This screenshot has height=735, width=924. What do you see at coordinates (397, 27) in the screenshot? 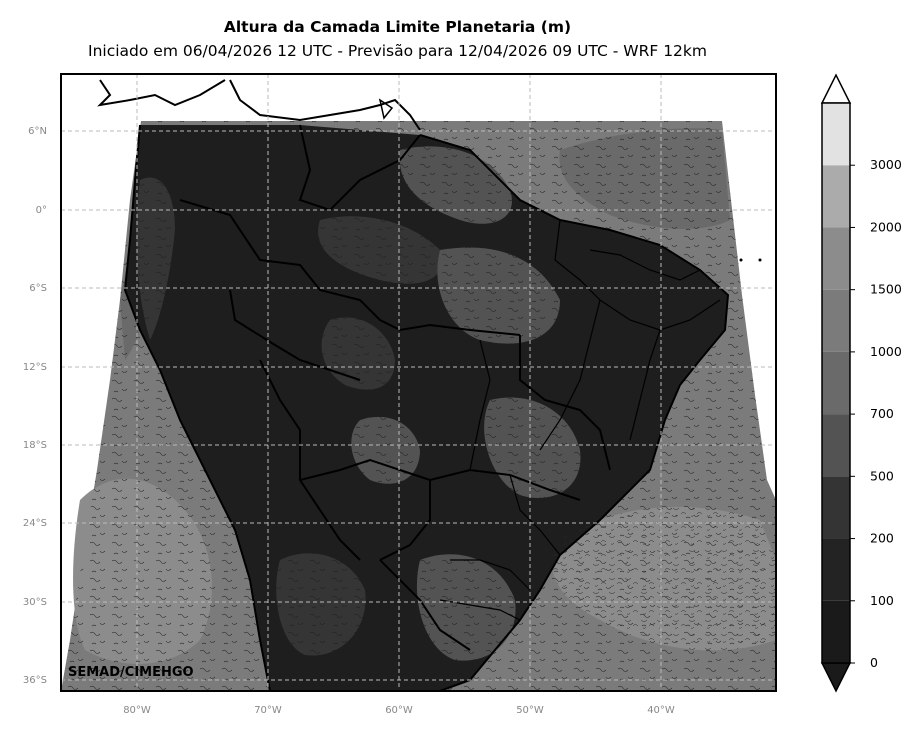
I see `map-title: Altura da Camada Limite Planetaria (m)` at bounding box center [397, 27].